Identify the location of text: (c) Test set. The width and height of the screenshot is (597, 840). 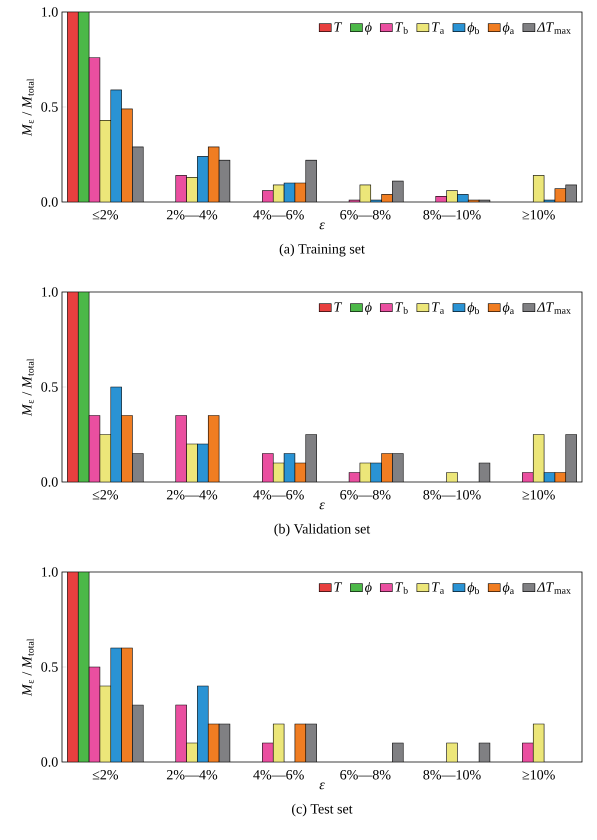
(322, 810).